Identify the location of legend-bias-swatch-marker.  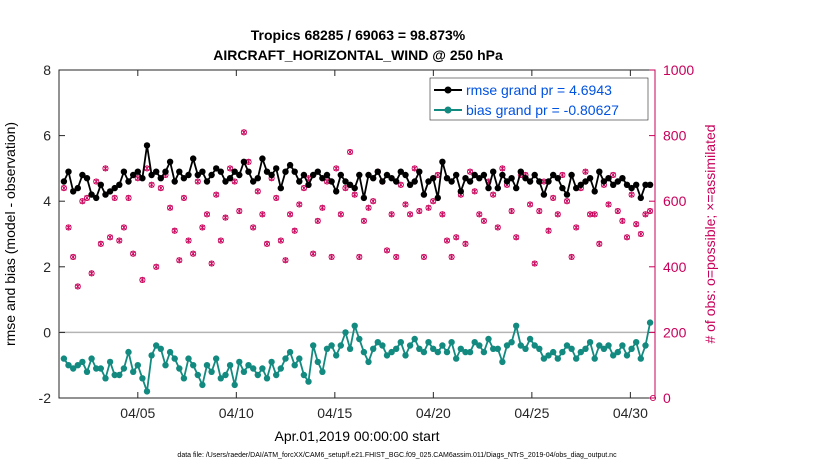
(448, 110).